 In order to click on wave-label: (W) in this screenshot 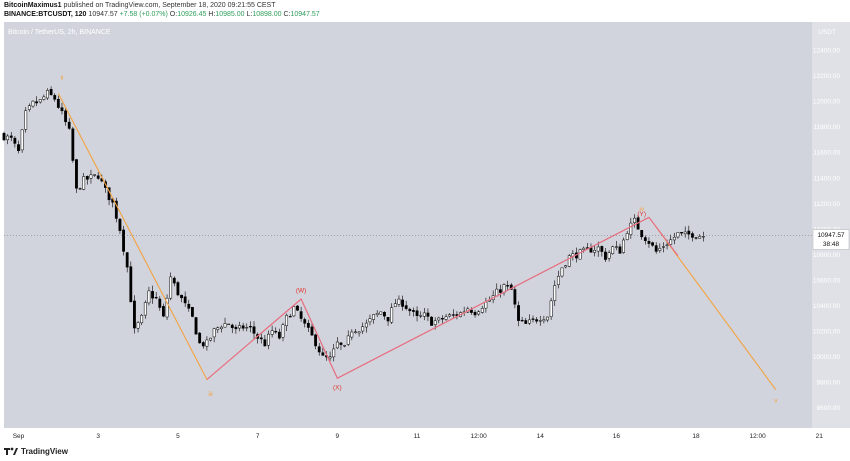, I will do `click(301, 291)`.